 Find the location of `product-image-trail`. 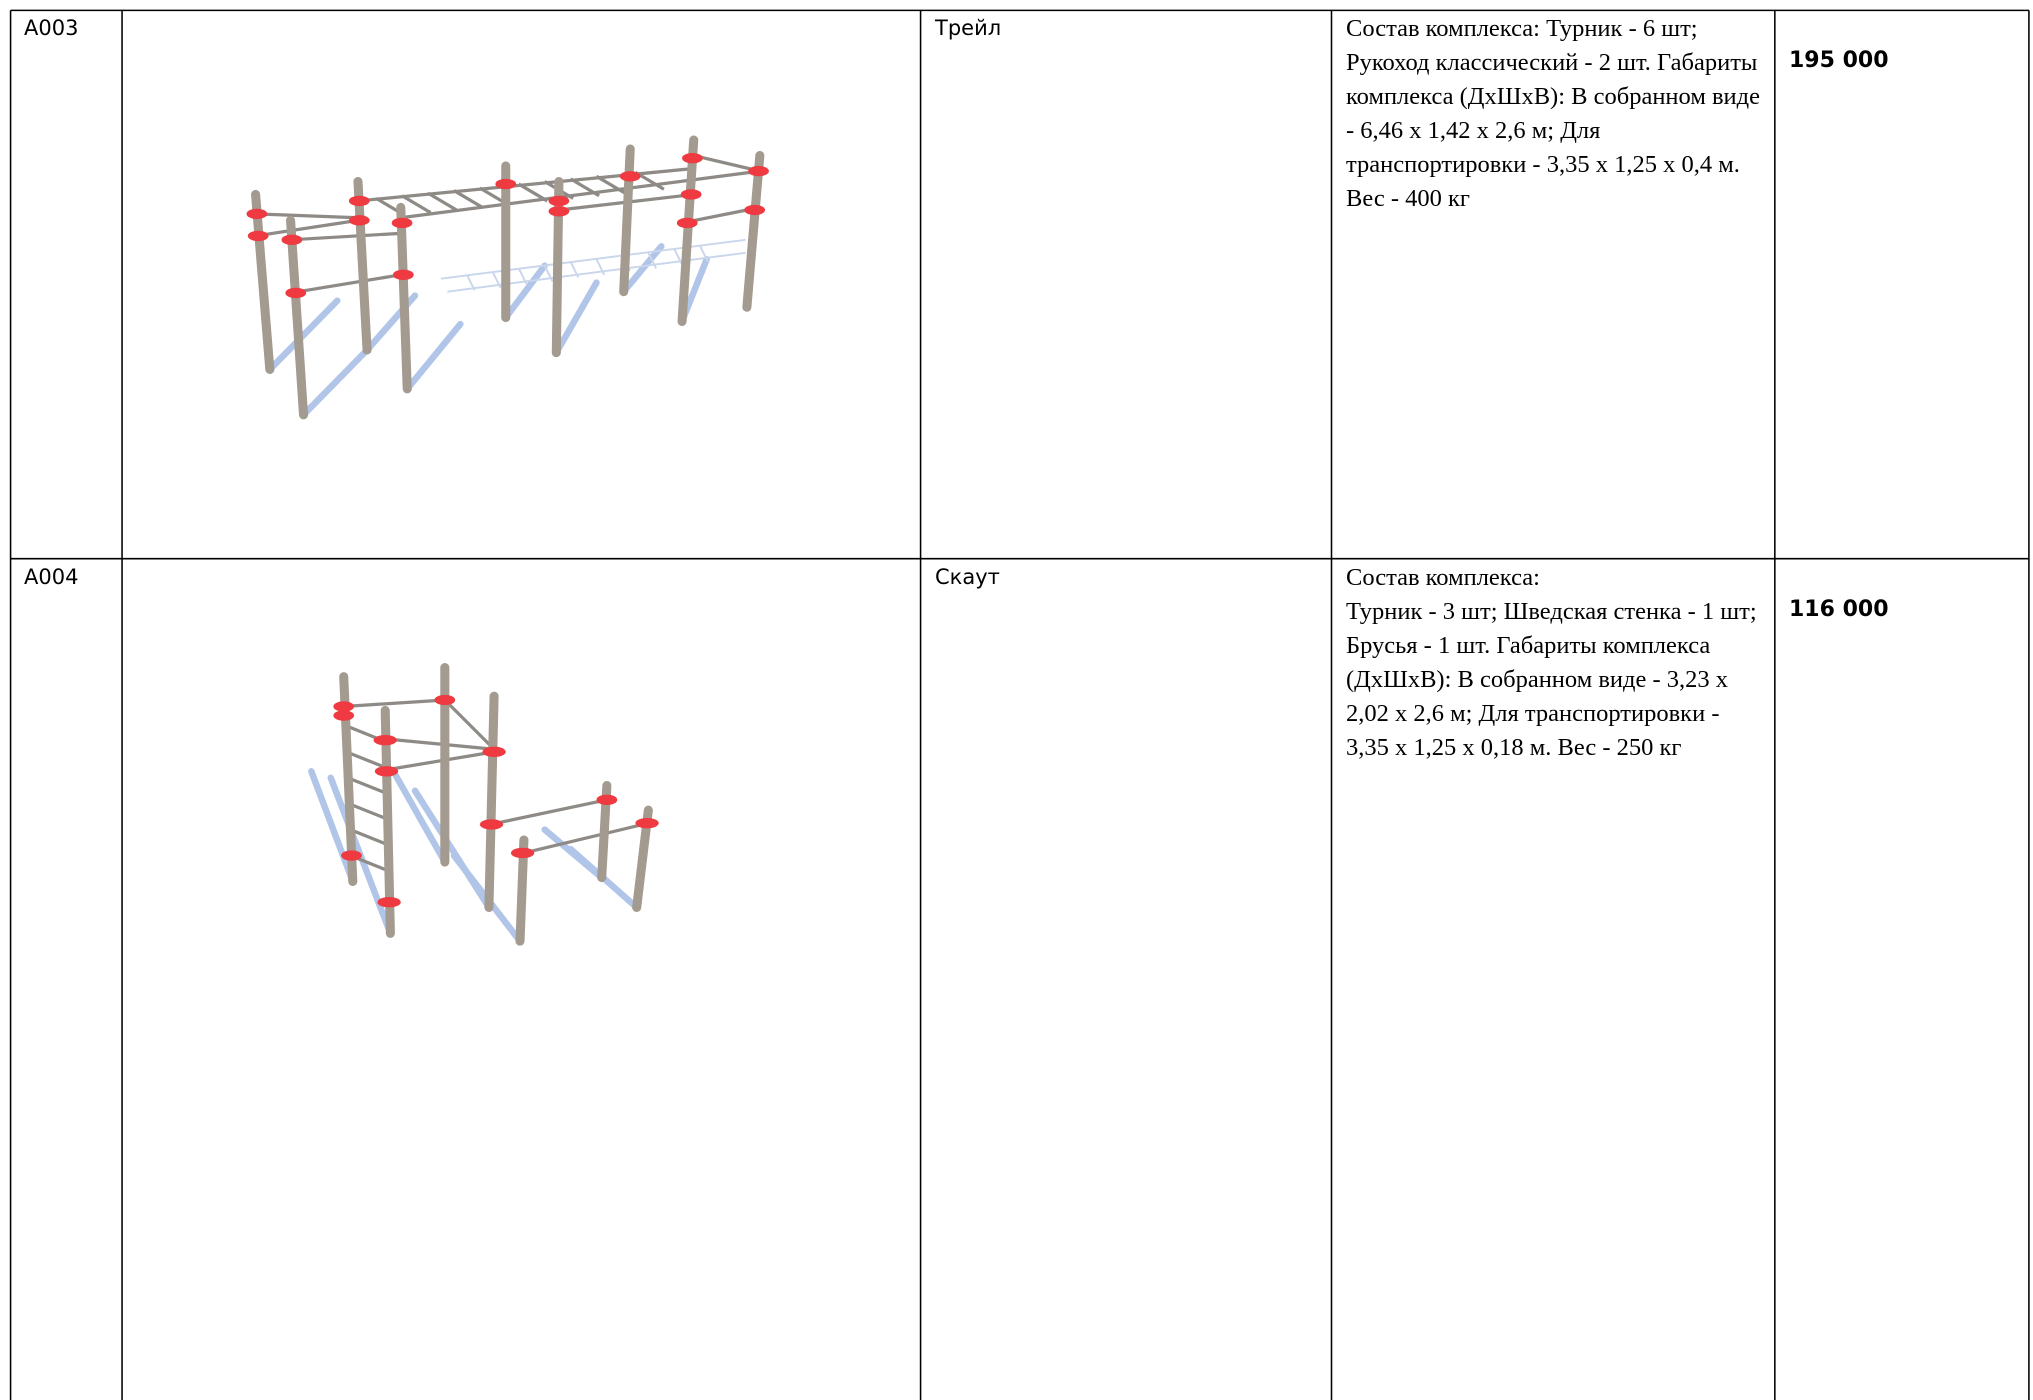

product-image-trail is located at coordinates (507, 277).